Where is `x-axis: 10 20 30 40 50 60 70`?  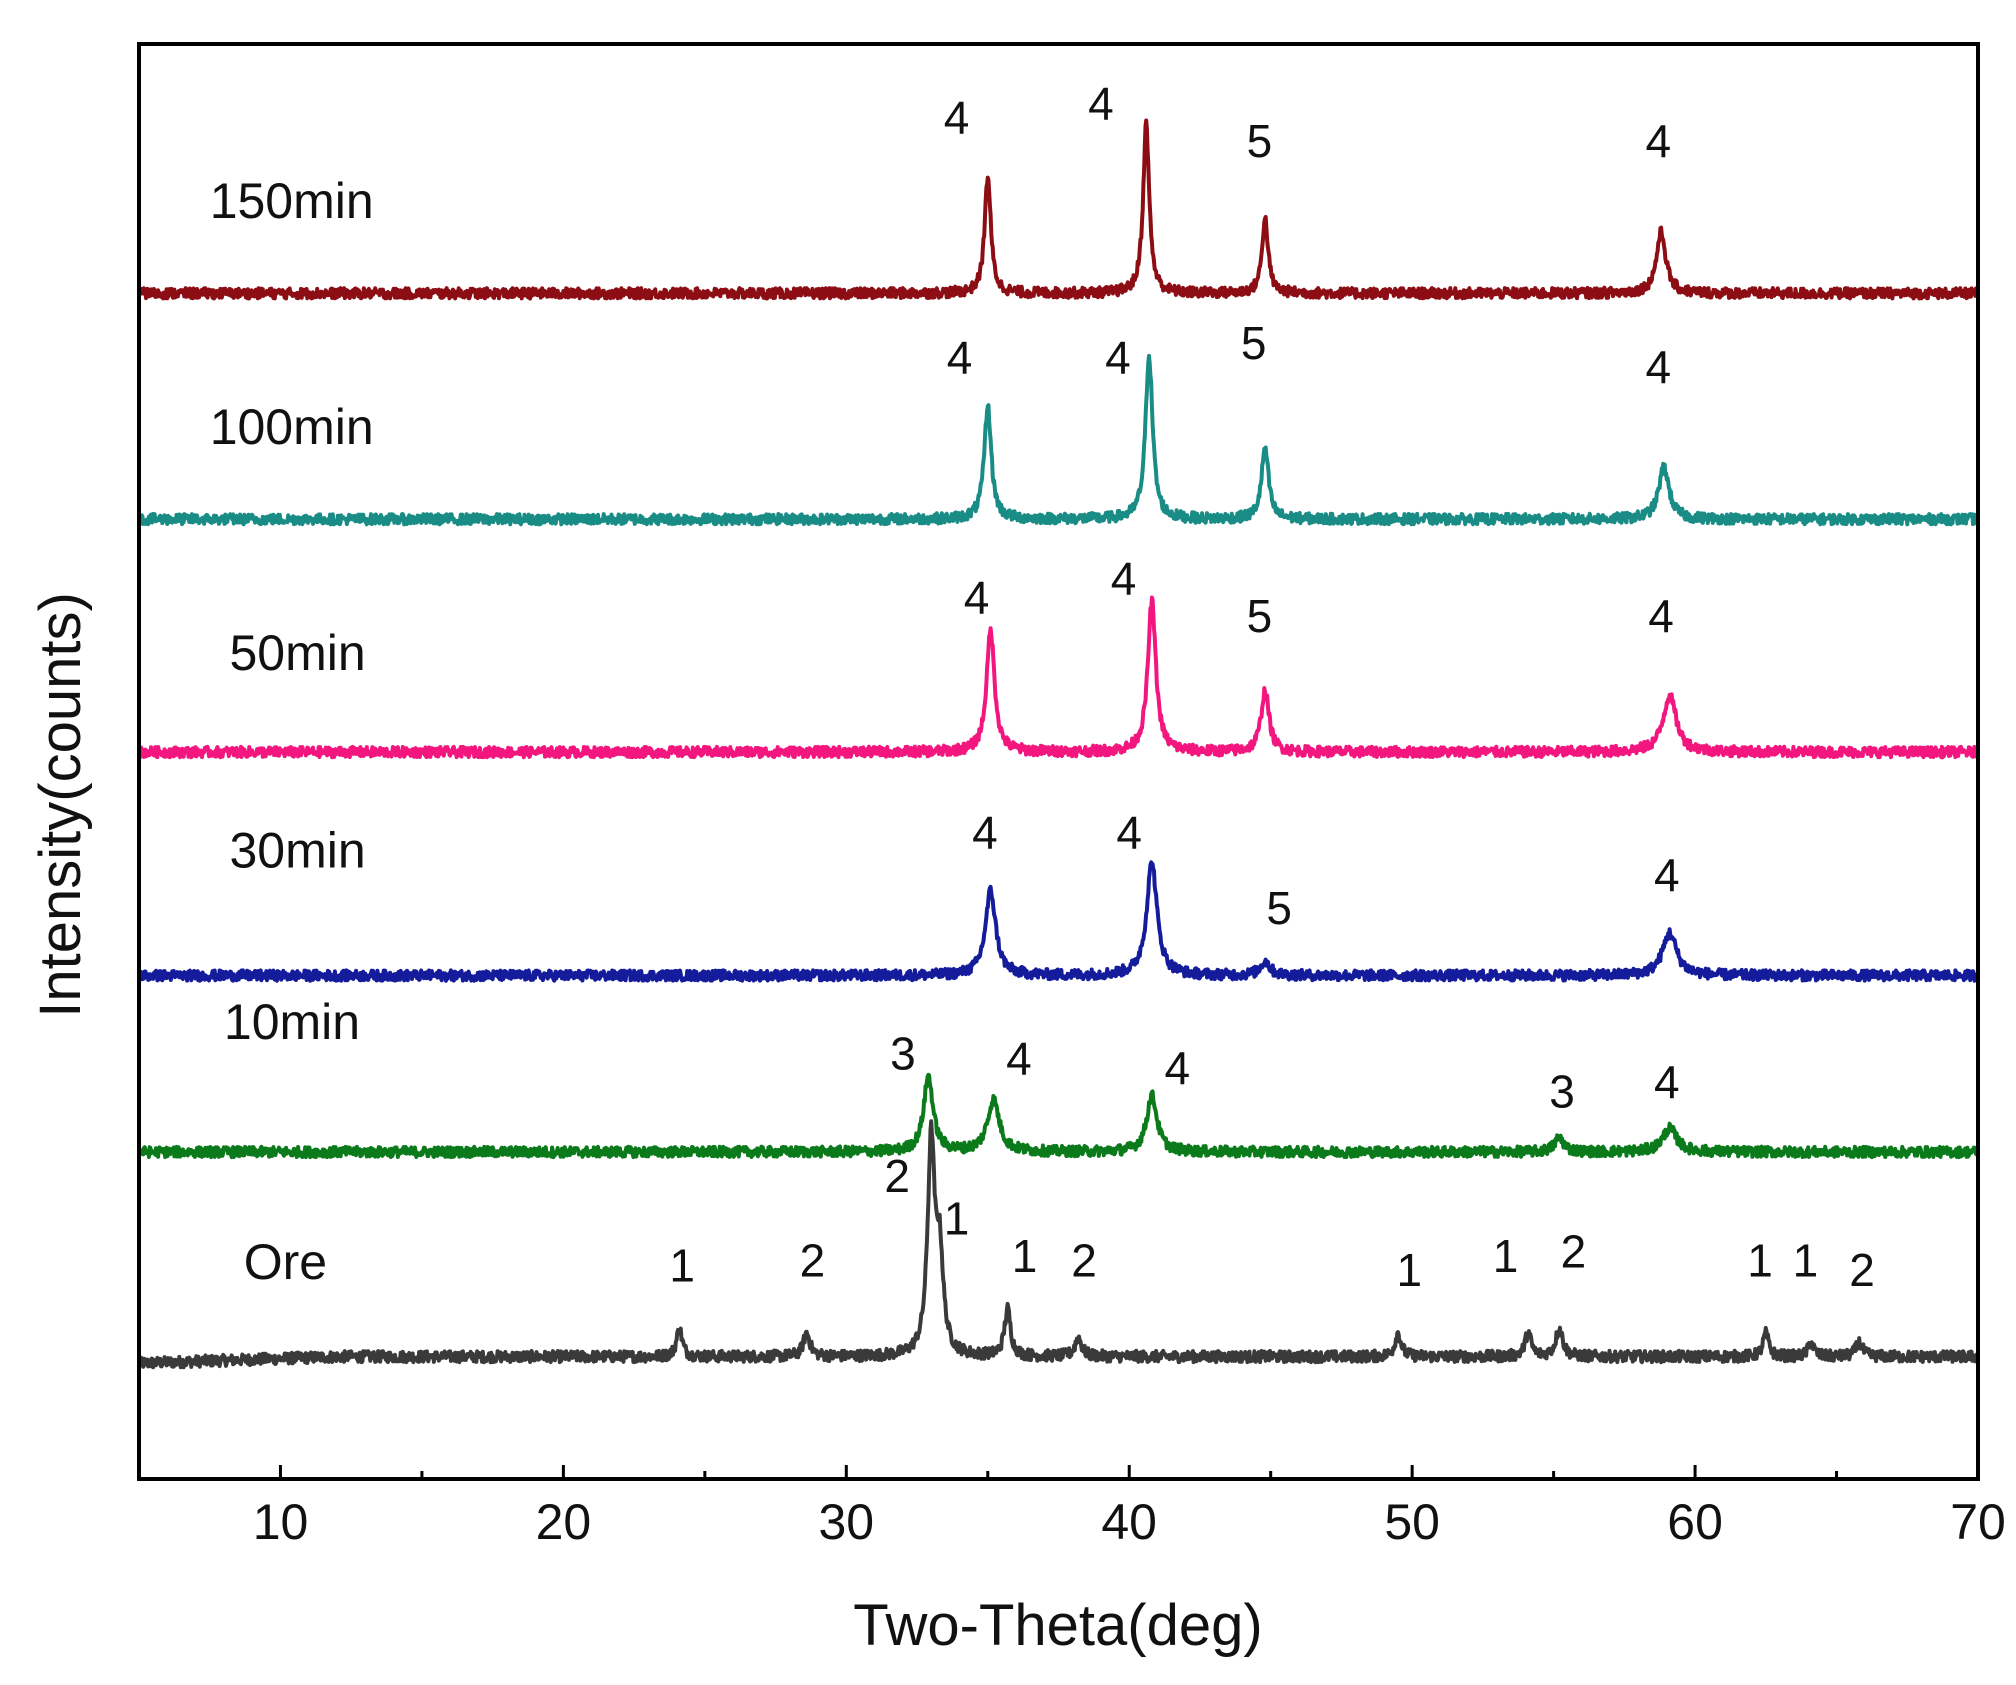
x-axis: 10 20 30 40 50 60 70 is located at coordinates (1071, 1507).